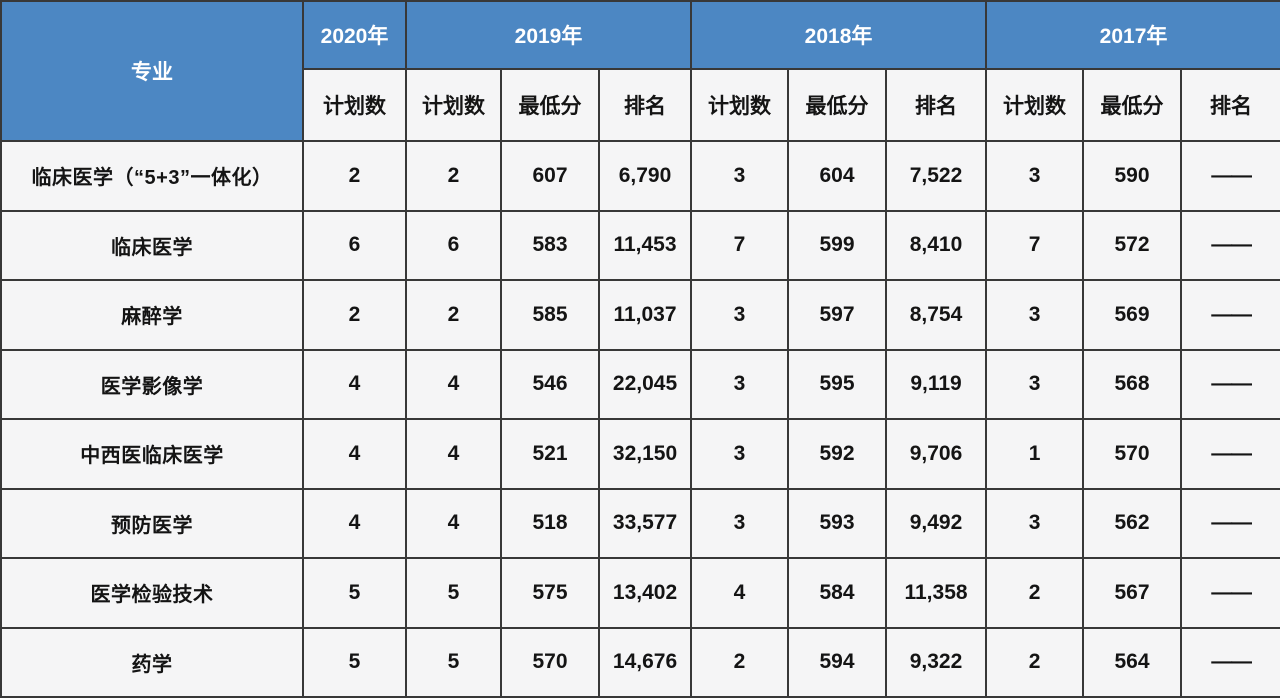  Describe the element at coordinates (354, 245) in the screenshot. I see `table-cell: 6` at that location.